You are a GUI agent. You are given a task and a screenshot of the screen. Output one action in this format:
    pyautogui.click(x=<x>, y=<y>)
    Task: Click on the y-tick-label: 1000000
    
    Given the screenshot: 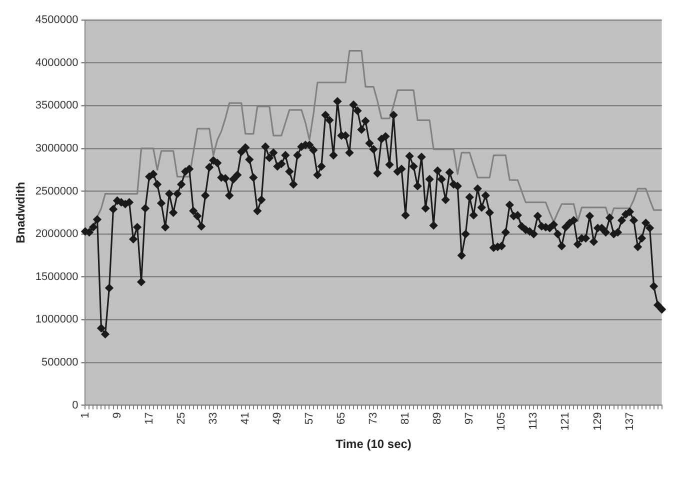 What is the action you would take?
    pyautogui.click(x=56, y=320)
    